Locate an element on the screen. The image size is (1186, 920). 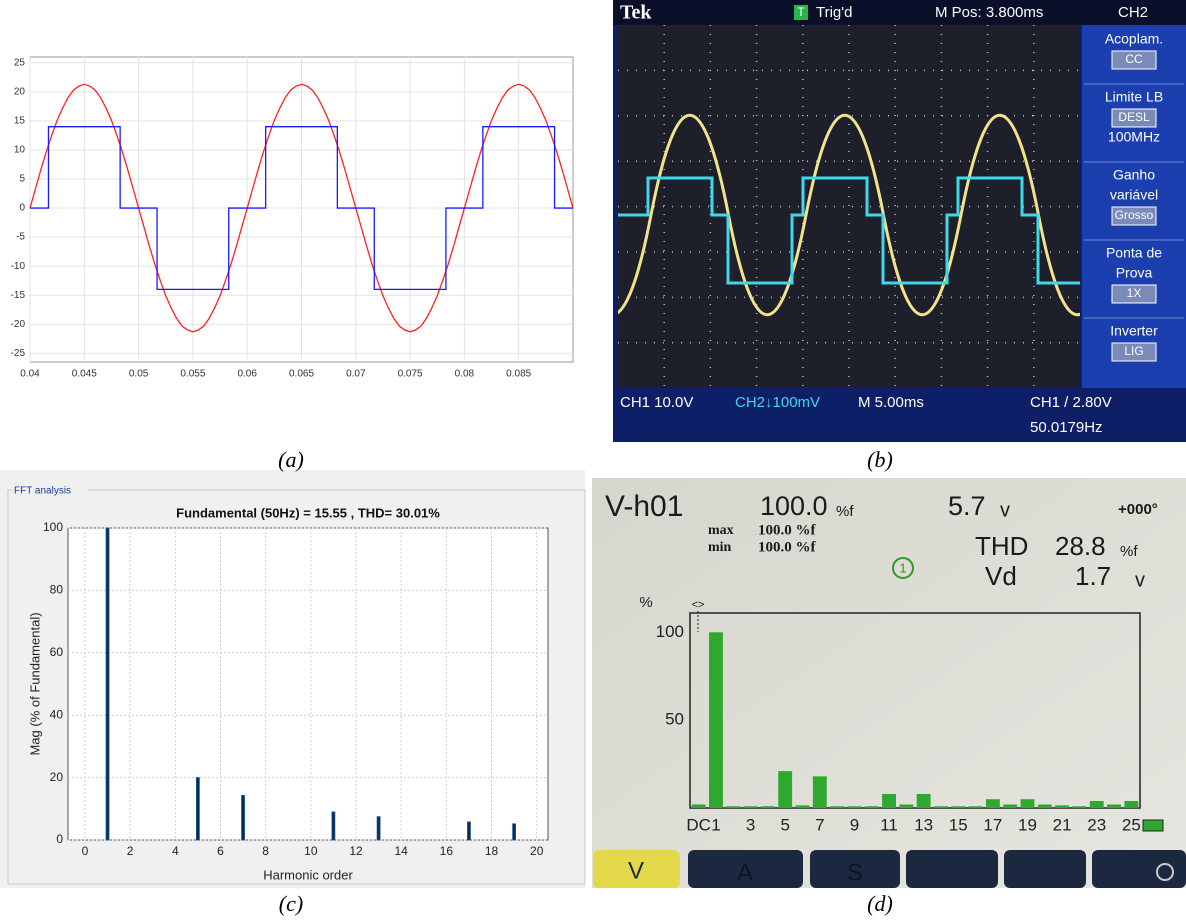
y-tick-label: 80 is located at coordinates (57, 590).